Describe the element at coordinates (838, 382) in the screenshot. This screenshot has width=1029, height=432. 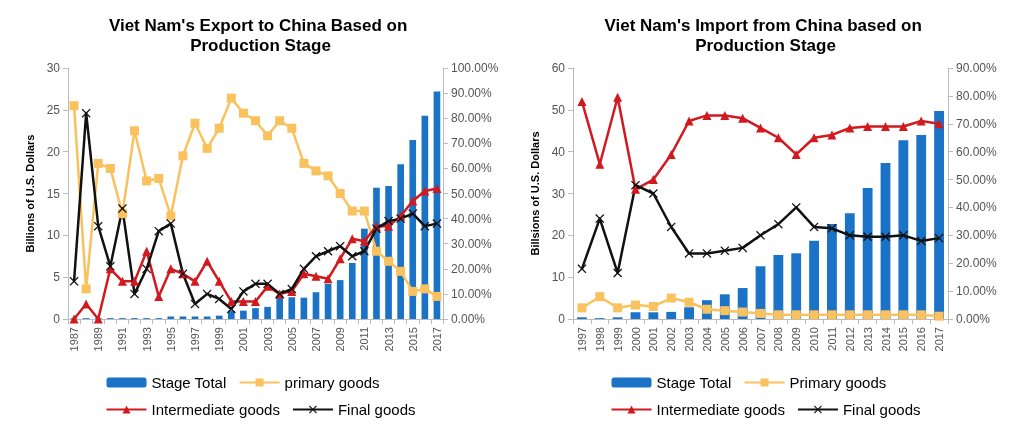
I see `legend-label: Primary goods` at that location.